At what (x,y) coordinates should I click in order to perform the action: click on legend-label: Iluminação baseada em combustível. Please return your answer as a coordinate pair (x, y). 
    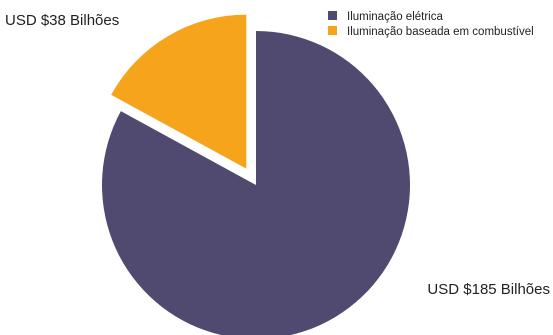
    Looking at the image, I should click on (440, 32).